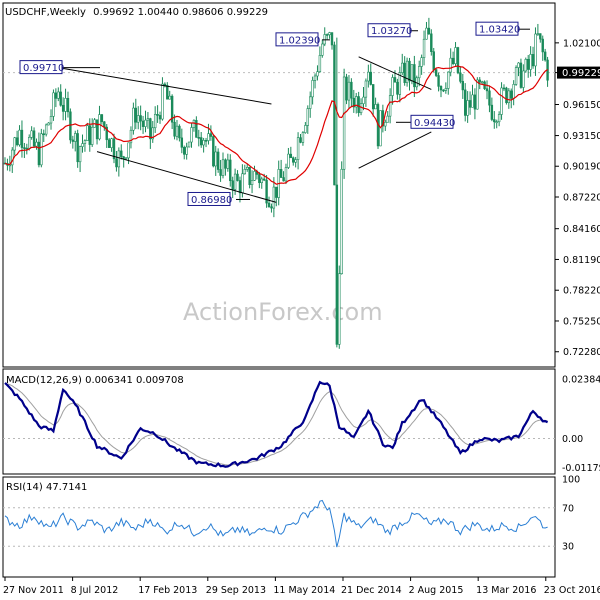  I want to click on annotation-box, so click(389, 30).